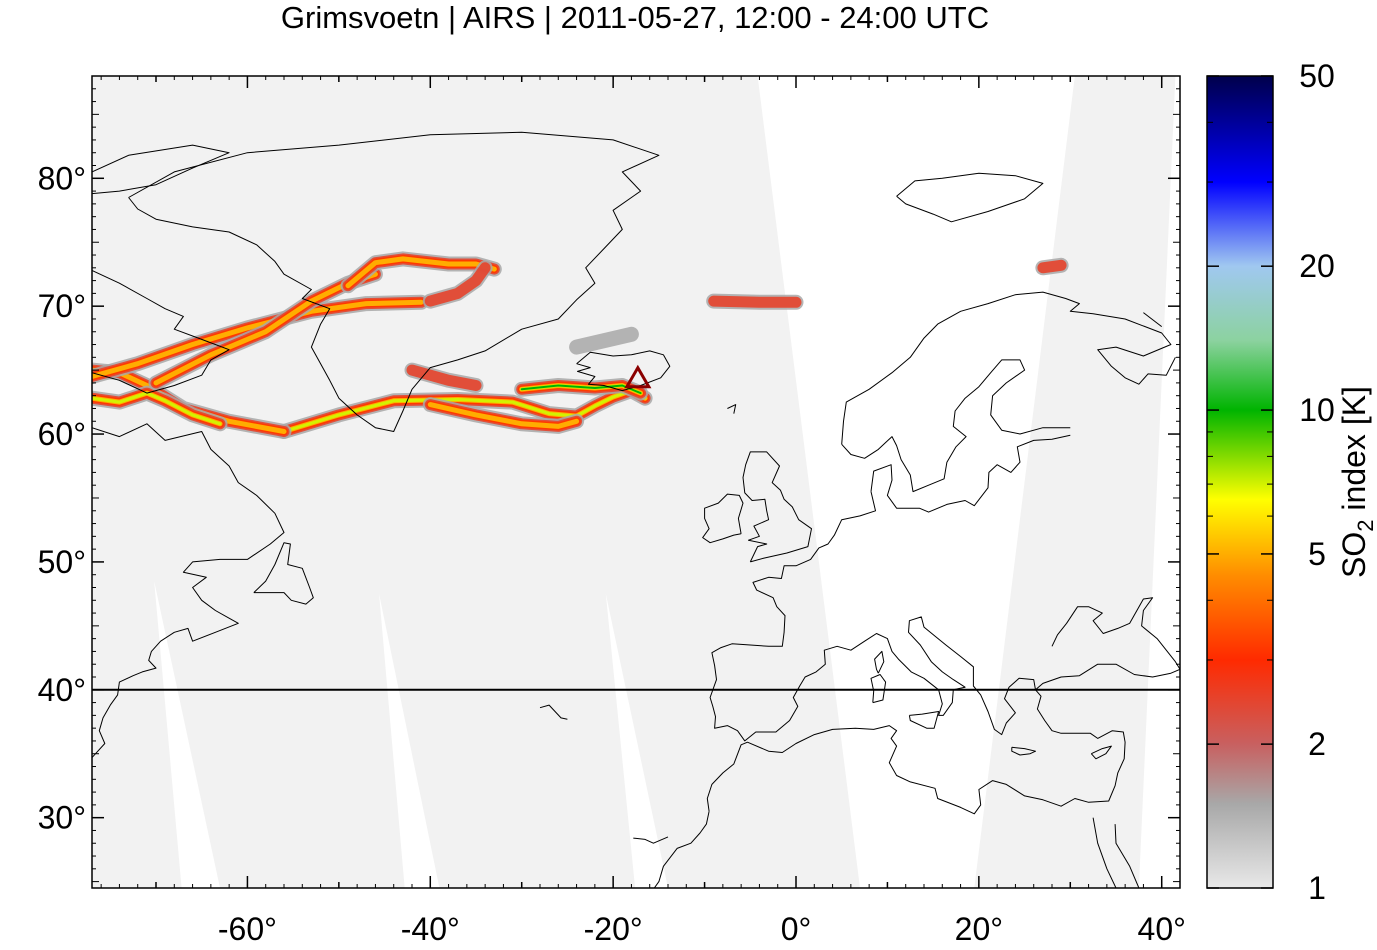 The image size is (1377, 950). Describe the element at coordinates (62, 818) in the screenshot. I see `y-tick-label: 30°` at that location.